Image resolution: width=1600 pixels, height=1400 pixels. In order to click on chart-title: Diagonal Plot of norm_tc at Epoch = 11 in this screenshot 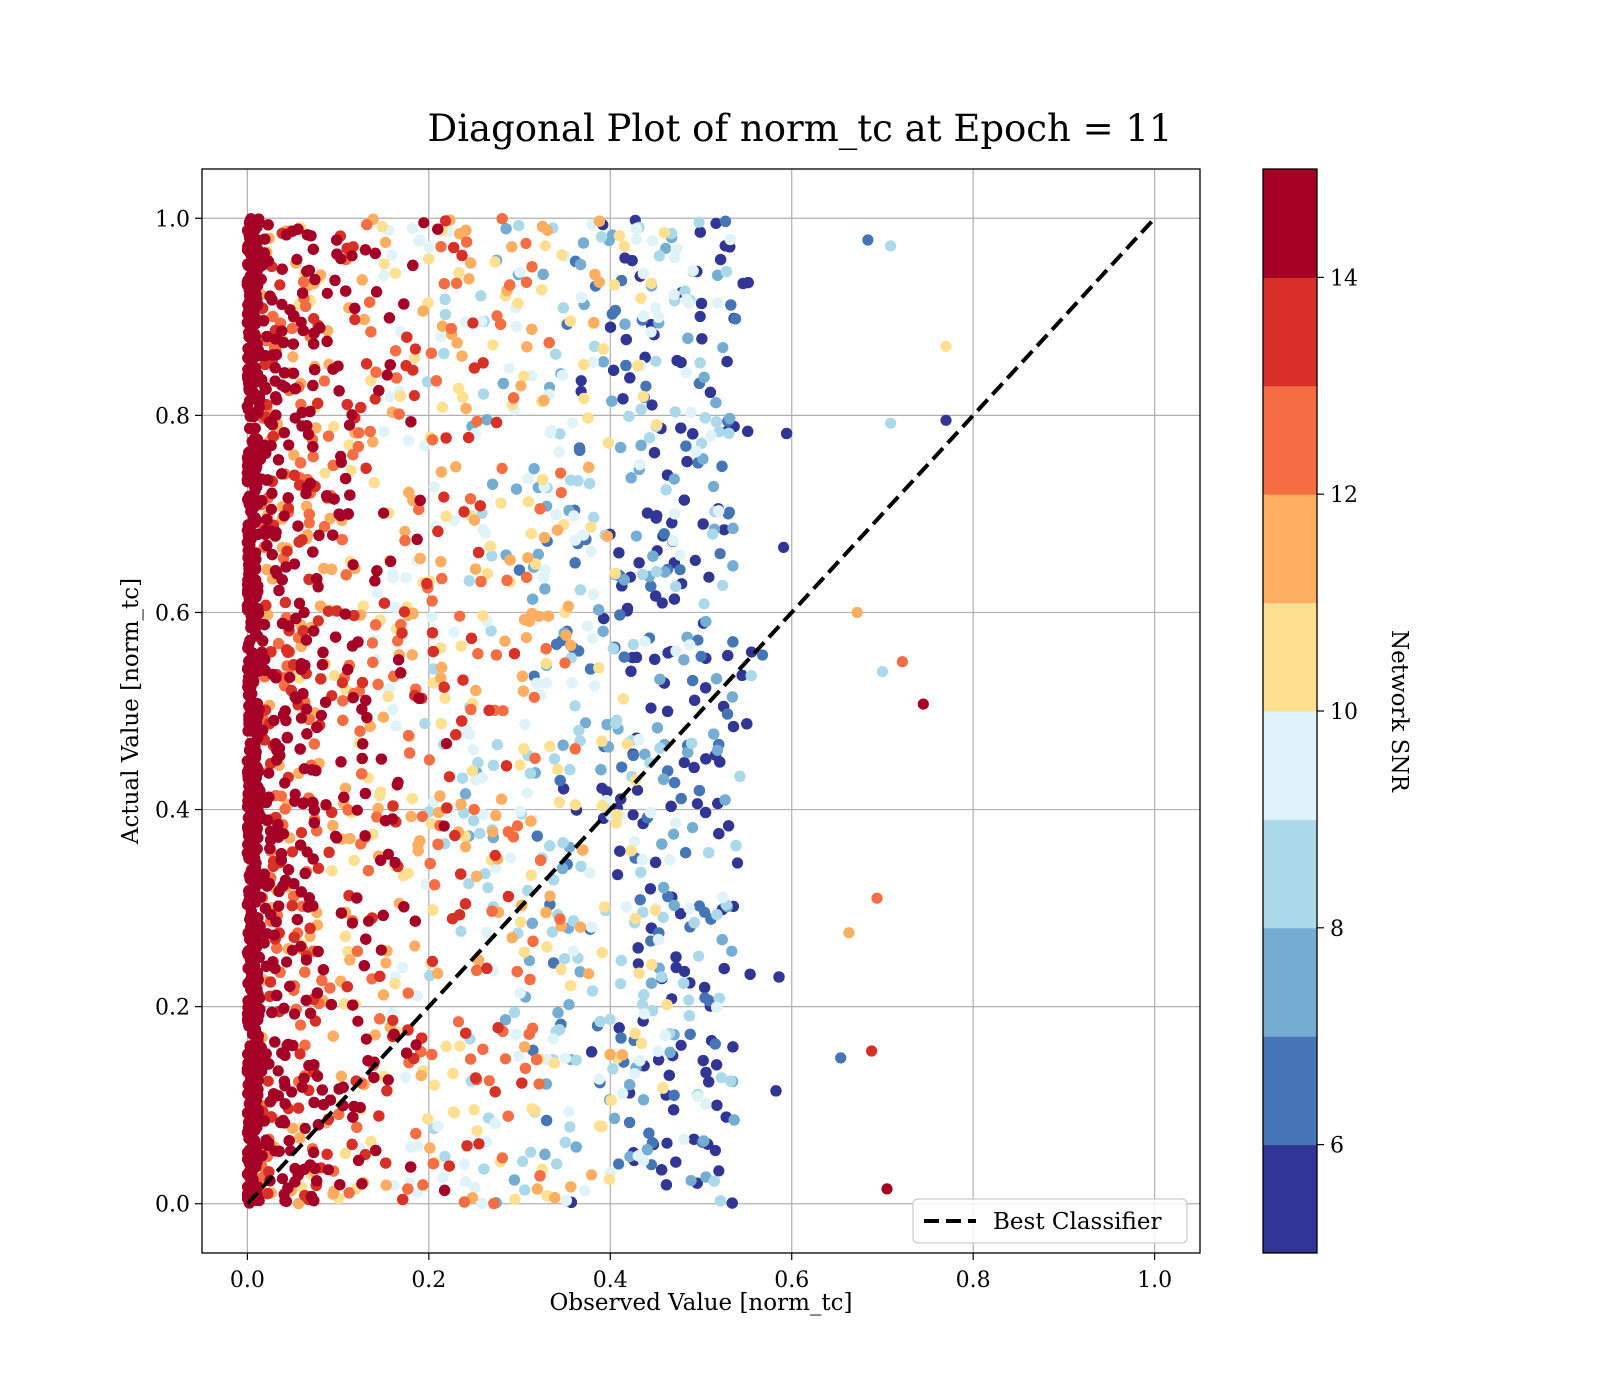, I will do `click(800, 129)`.